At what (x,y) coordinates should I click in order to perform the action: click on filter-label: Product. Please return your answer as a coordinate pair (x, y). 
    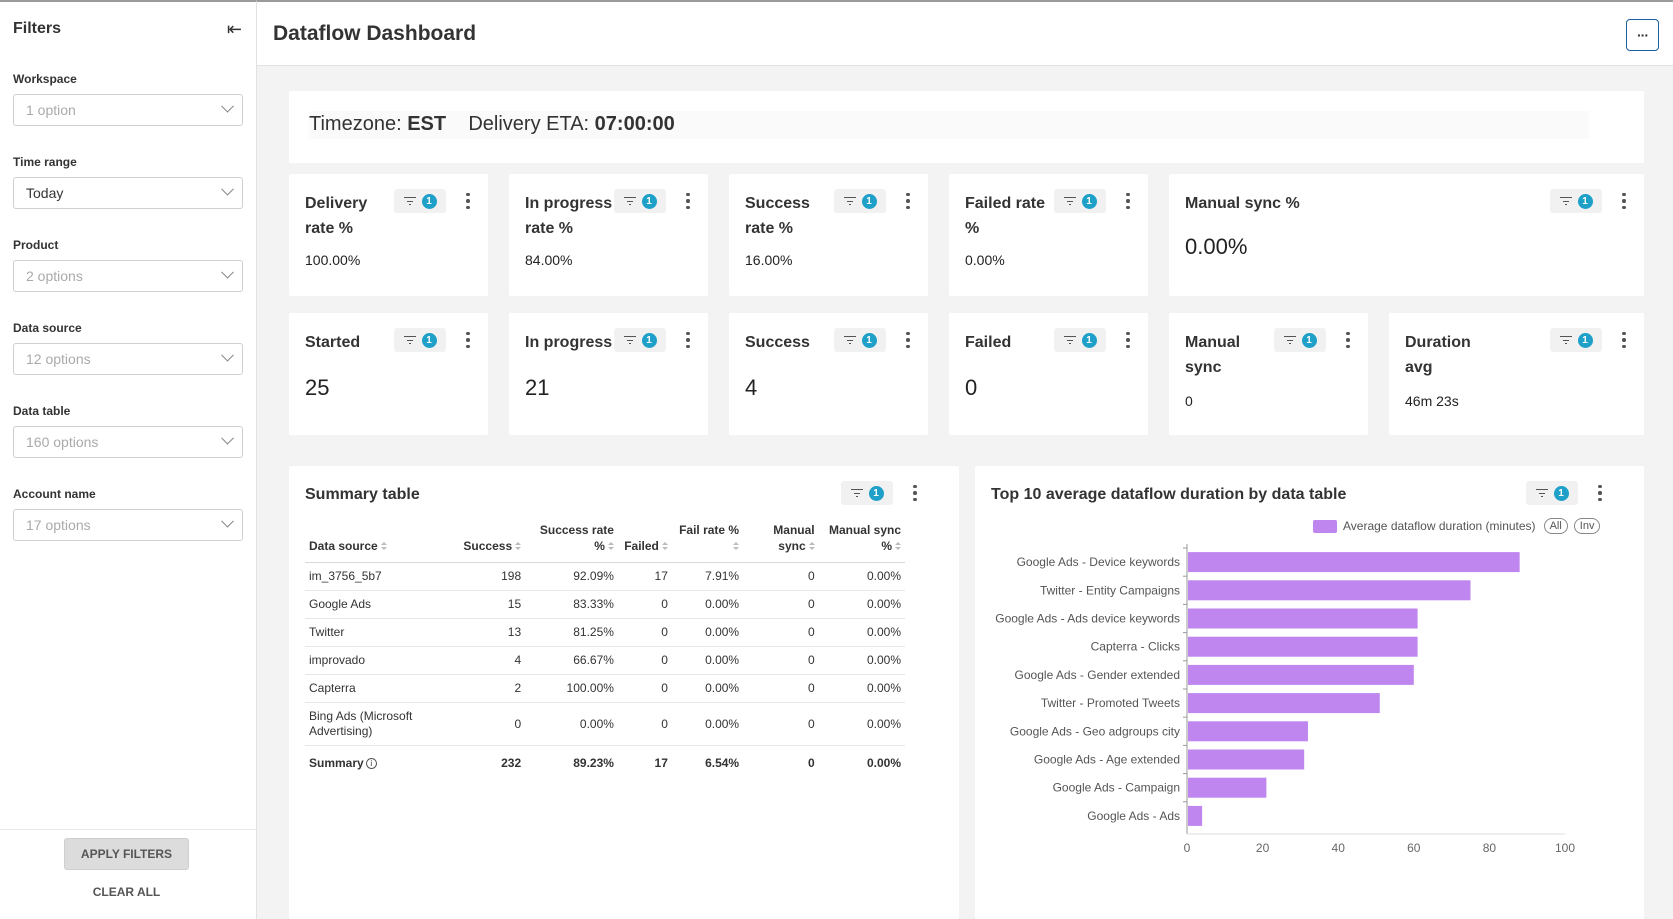
    Looking at the image, I should click on (36, 245).